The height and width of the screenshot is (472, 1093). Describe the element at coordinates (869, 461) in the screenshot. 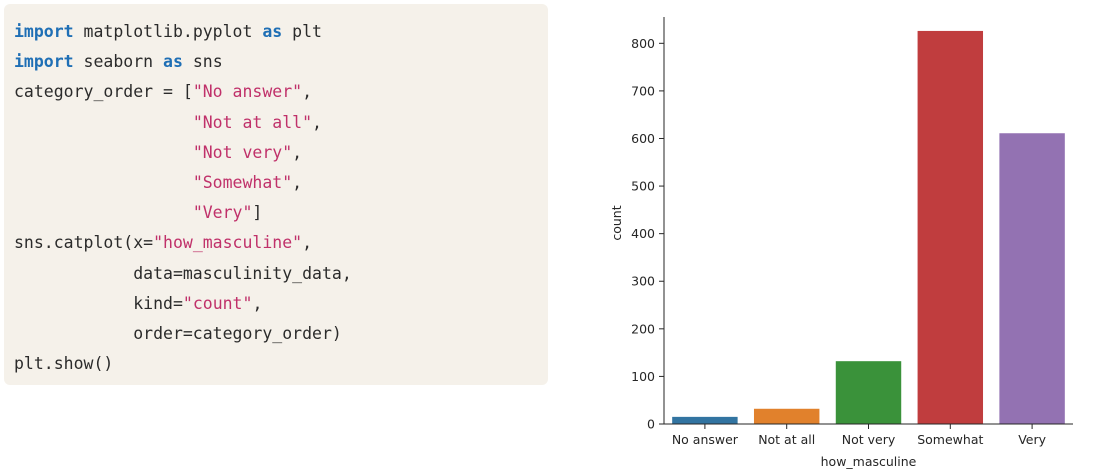

I see `x-axis-label: how_masculine` at that location.